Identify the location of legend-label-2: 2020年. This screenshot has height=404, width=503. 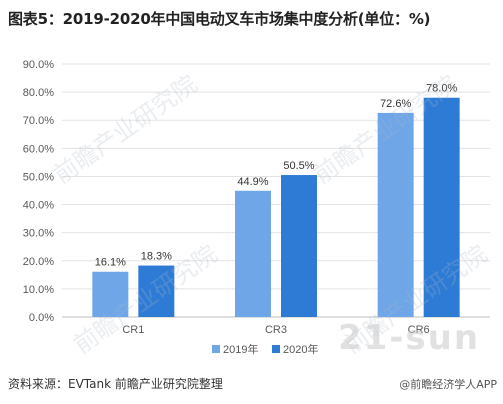
(300, 349).